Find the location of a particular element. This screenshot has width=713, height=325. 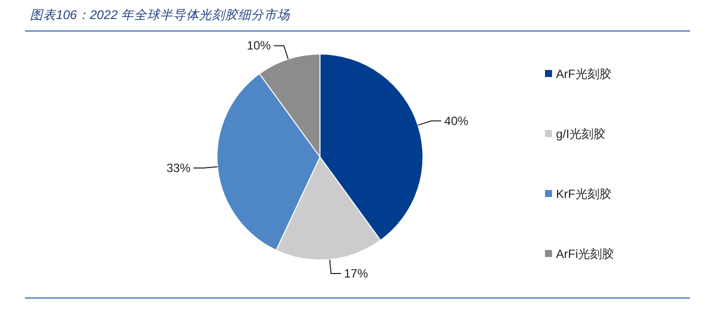

data-label: 10% is located at coordinates (259, 45).